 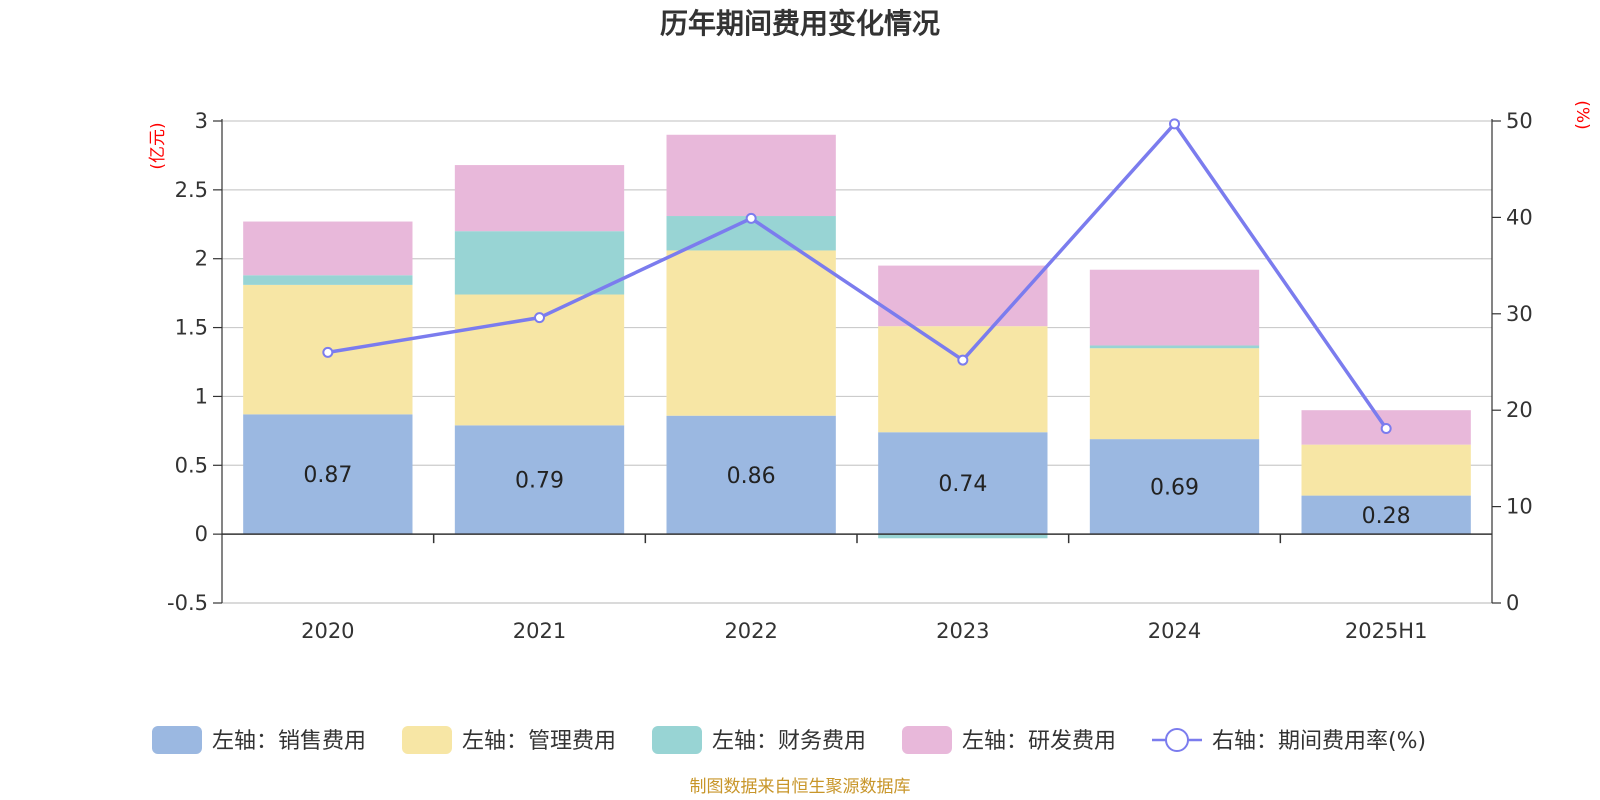 What do you see at coordinates (1386, 631) in the screenshot?
I see `category-label: 2025H1` at bounding box center [1386, 631].